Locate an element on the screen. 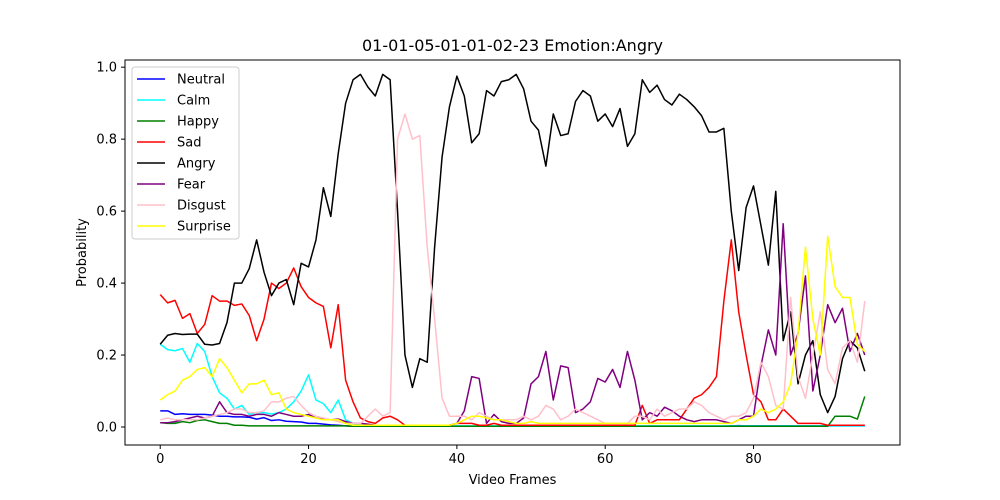 Image resolution: width=1000 pixels, height=500 pixels. series-line-happy is located at coordinates (513, 412).